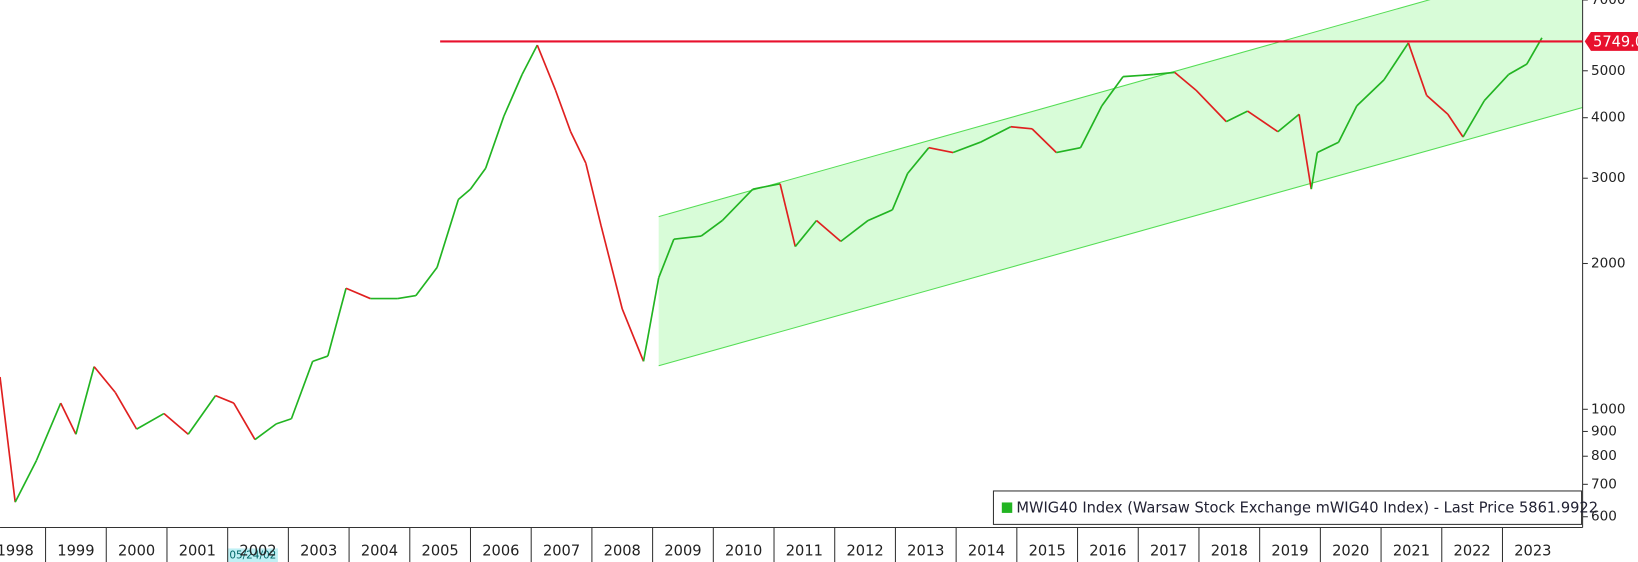 The image size is (1638, 562). Describe the element at coordinates (804, 551) in the screenshot. I see `x-tick-label: 2011` at that location.